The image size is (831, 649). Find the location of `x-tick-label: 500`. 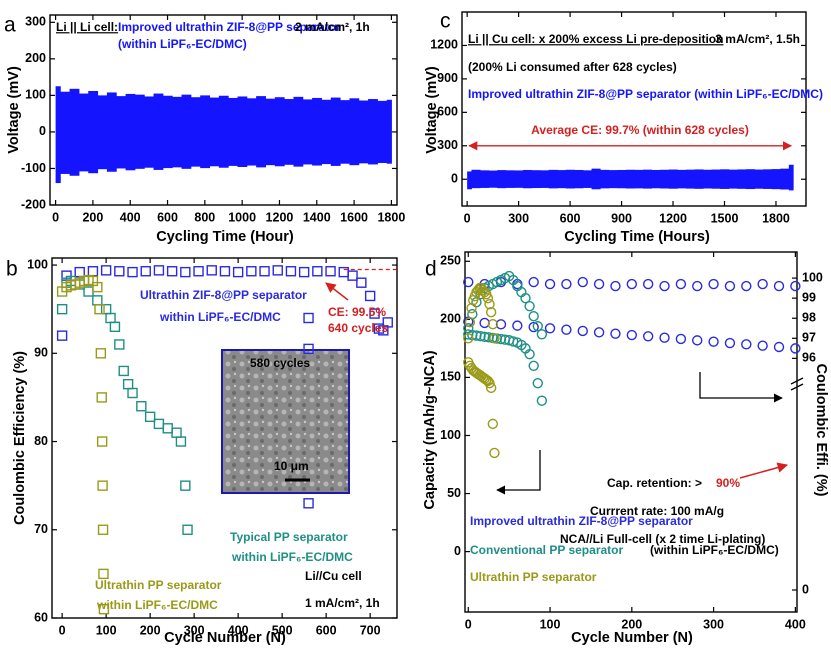

x-tick-label: 500 is located at coordinates (282, 630).